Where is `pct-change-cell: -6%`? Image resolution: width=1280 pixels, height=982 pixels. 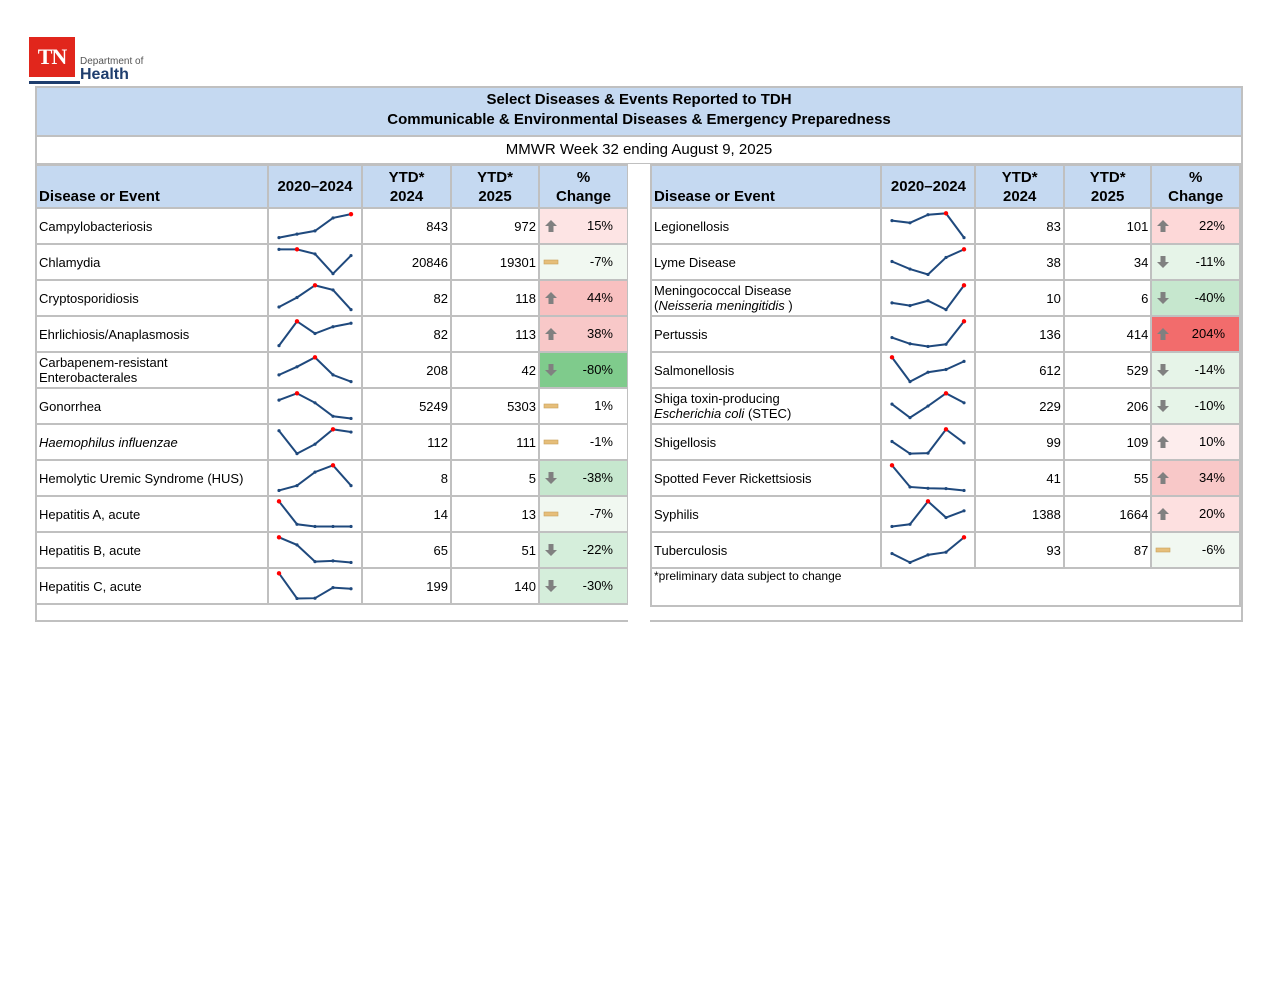 pct-change-cell: -6% is located at coordinates (1195, 550).